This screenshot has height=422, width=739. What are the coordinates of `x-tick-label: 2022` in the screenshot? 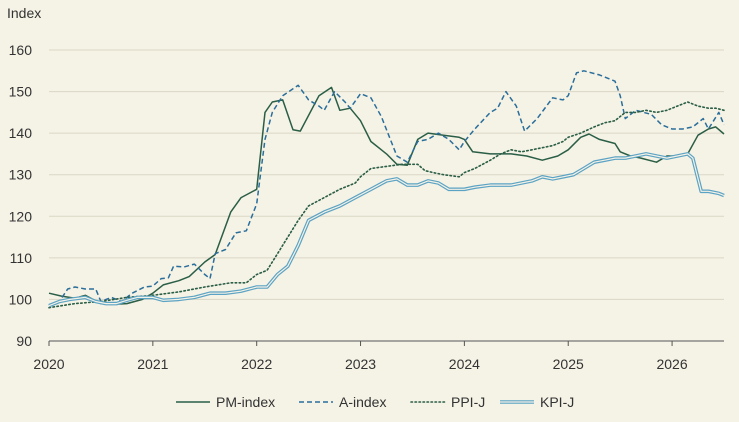 It's located at (256, 364).